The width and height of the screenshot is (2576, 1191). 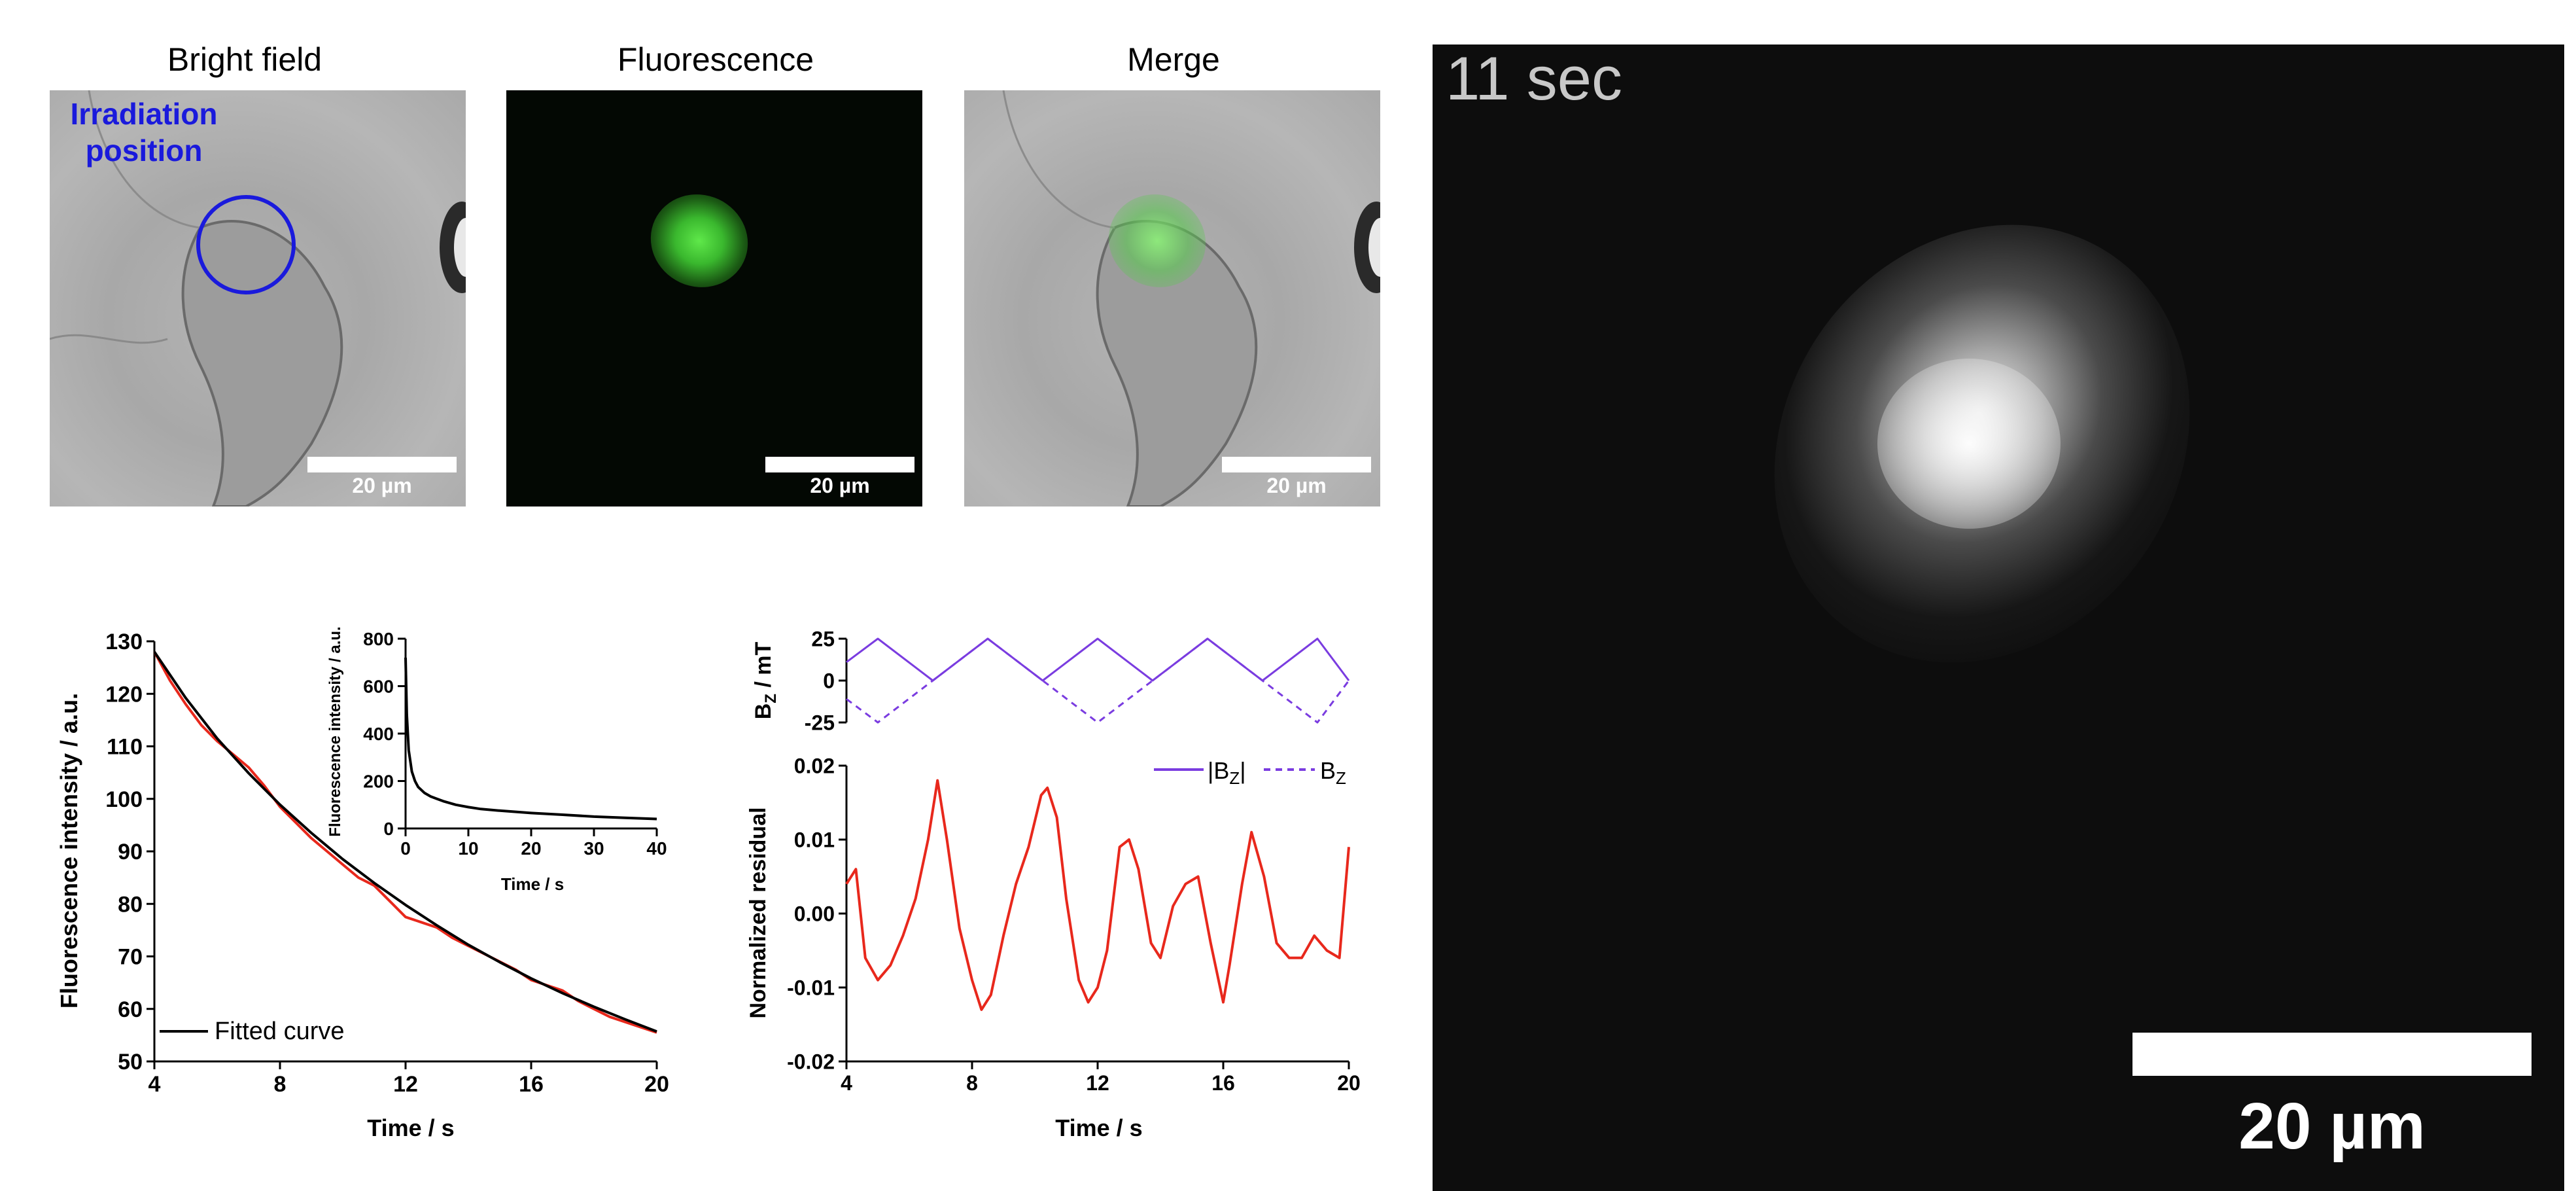 What do you see at coordinates (2332, 1126) in the screenshot?
I see `live-scale-label: 20 µm` at bounding box center [2332, 1126].